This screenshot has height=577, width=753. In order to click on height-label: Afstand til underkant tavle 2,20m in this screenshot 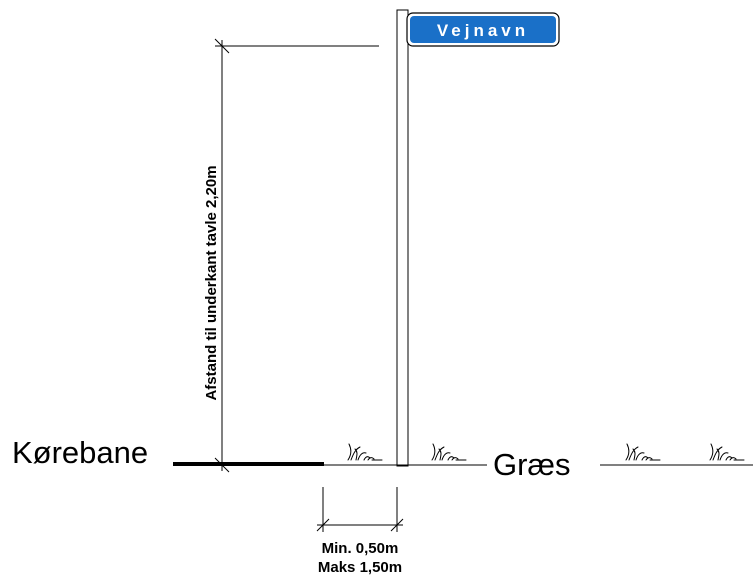, I will do `click(211, 282)`.